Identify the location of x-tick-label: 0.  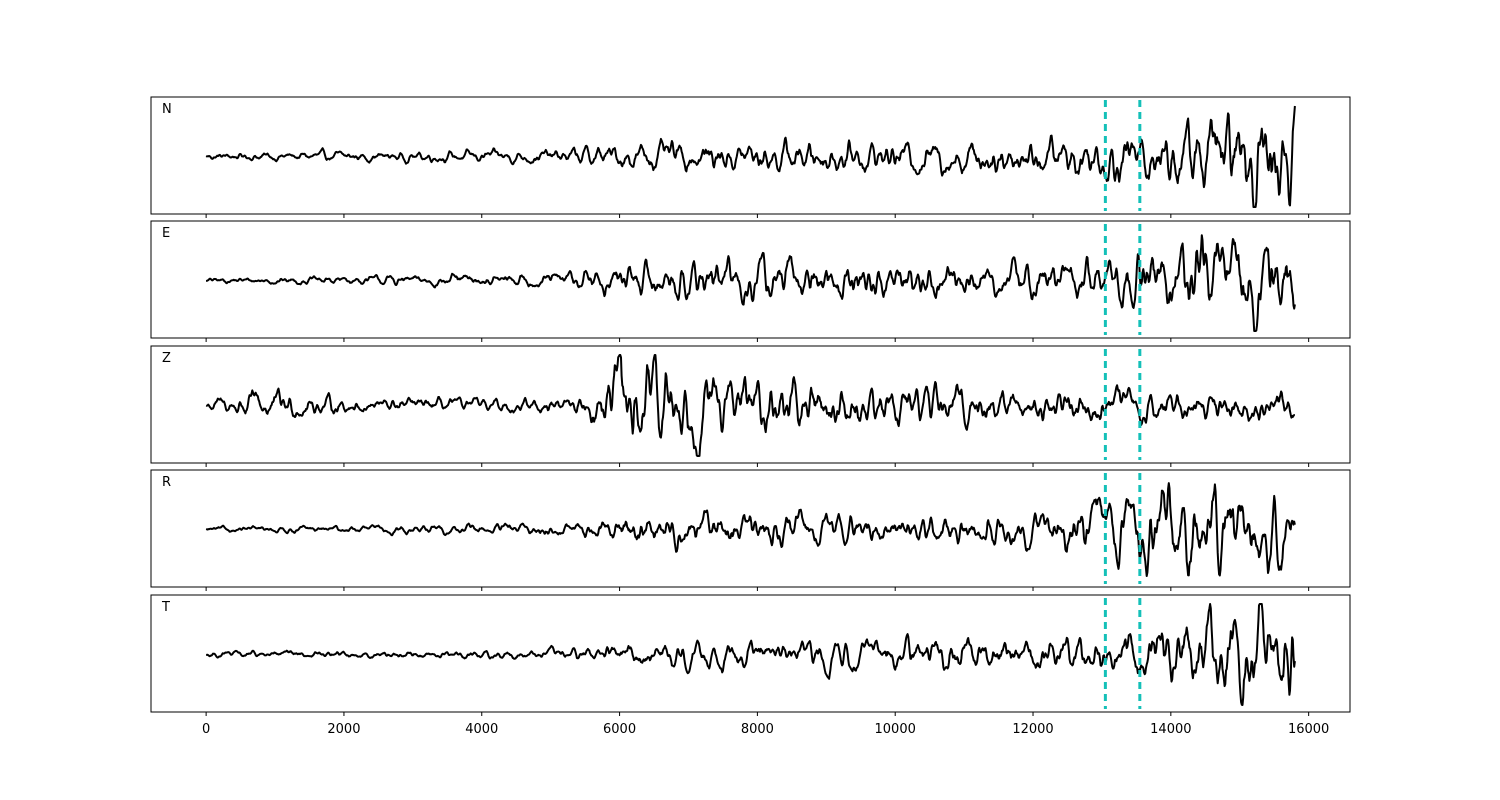
(206, 729).